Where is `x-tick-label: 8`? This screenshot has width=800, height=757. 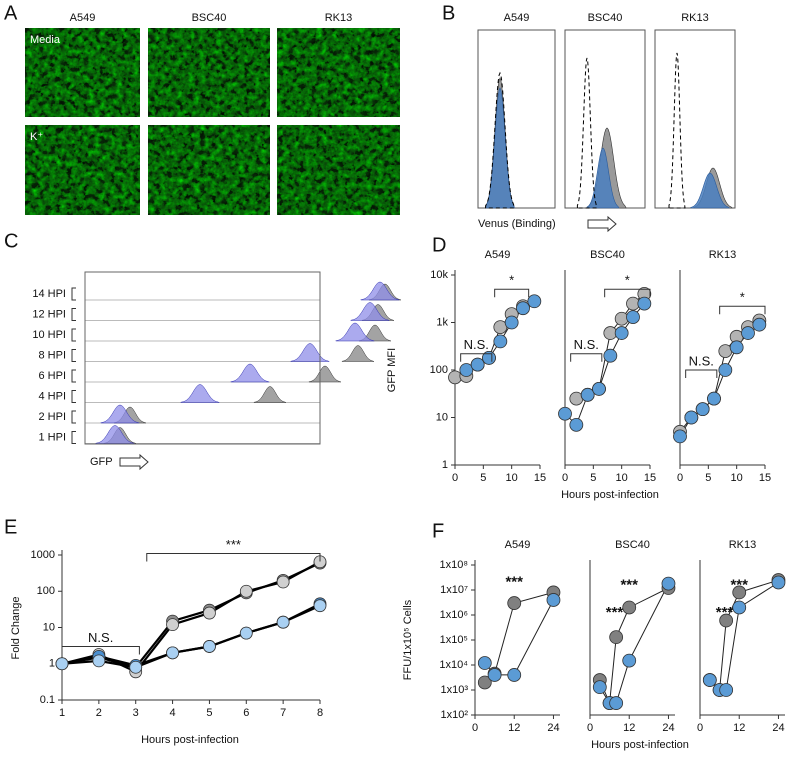 x-tick-label: 8 is located at coordinates (320, 713).